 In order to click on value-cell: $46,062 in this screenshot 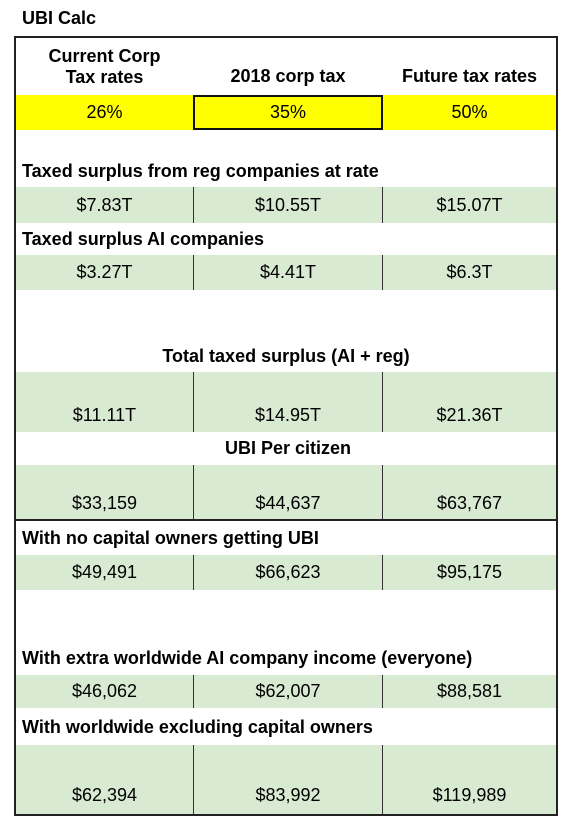, I will do `click(104, 691)`.